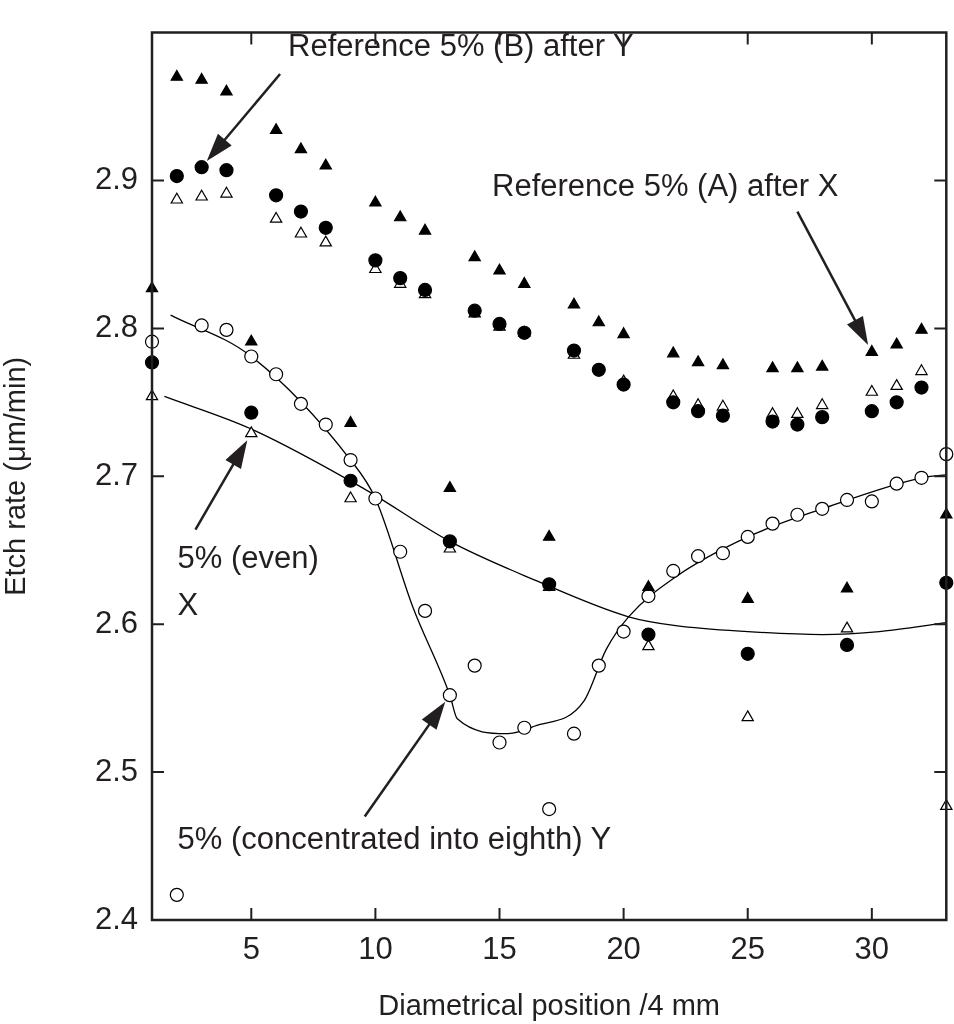 Image resolution: width=954 pixels, height=1024 pixels. Describe the element at coordinates (665, 186) in the screenshot. I see `annotation: Reference 5% (A) after X` at that location.